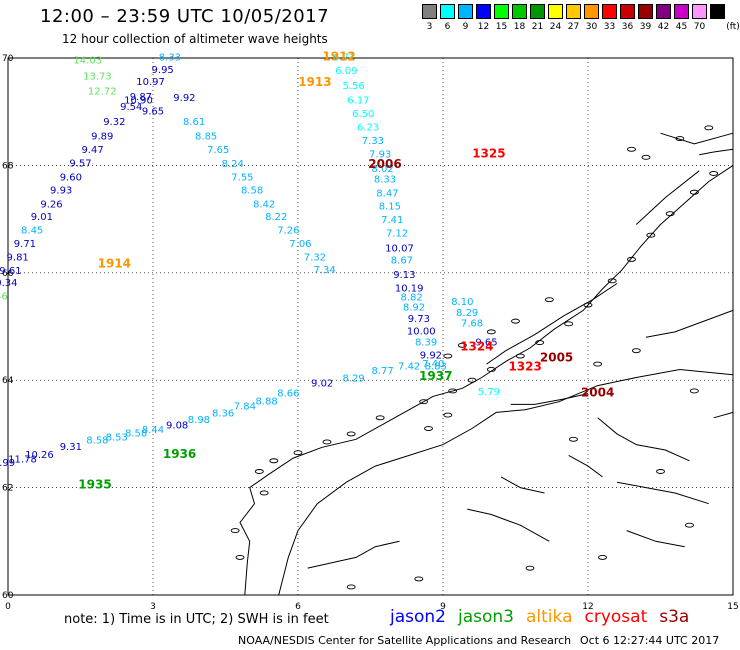  I want to click on wave-height-label: 13.46, so click(4, 297).